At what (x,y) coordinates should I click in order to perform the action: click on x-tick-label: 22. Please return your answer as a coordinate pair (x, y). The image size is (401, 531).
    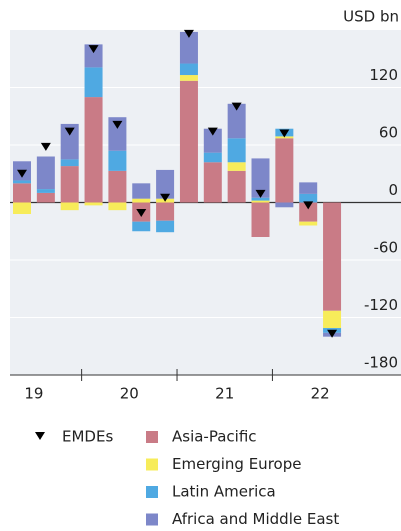
    Looking at the image, I should click on (320, 394).